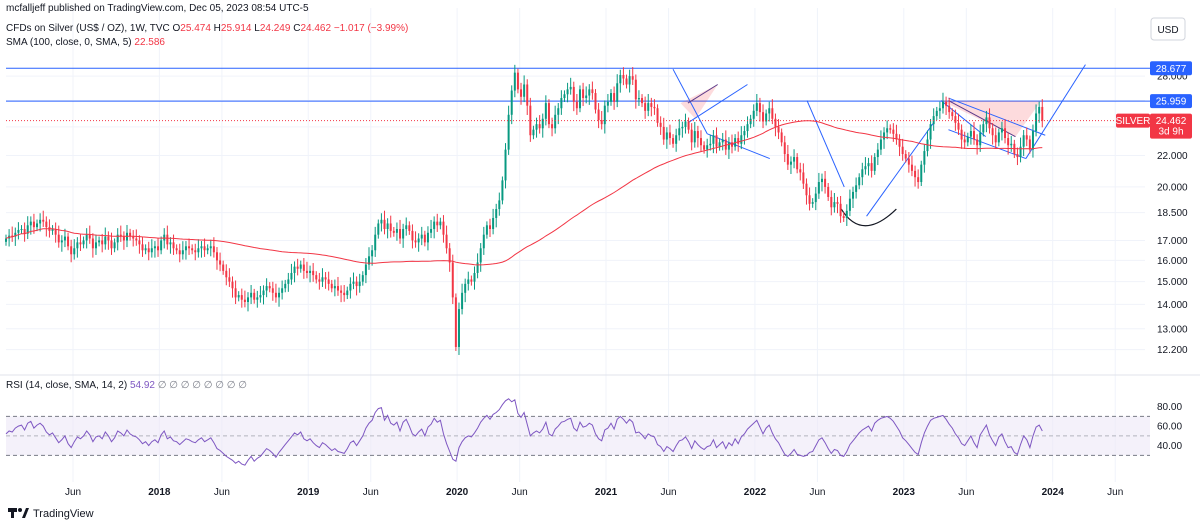 The image size is (1200, 525). What do you see at coordinates (18, 513) in the screenshot?
I see `tradingview-logo` at bounding box center [18, 513].